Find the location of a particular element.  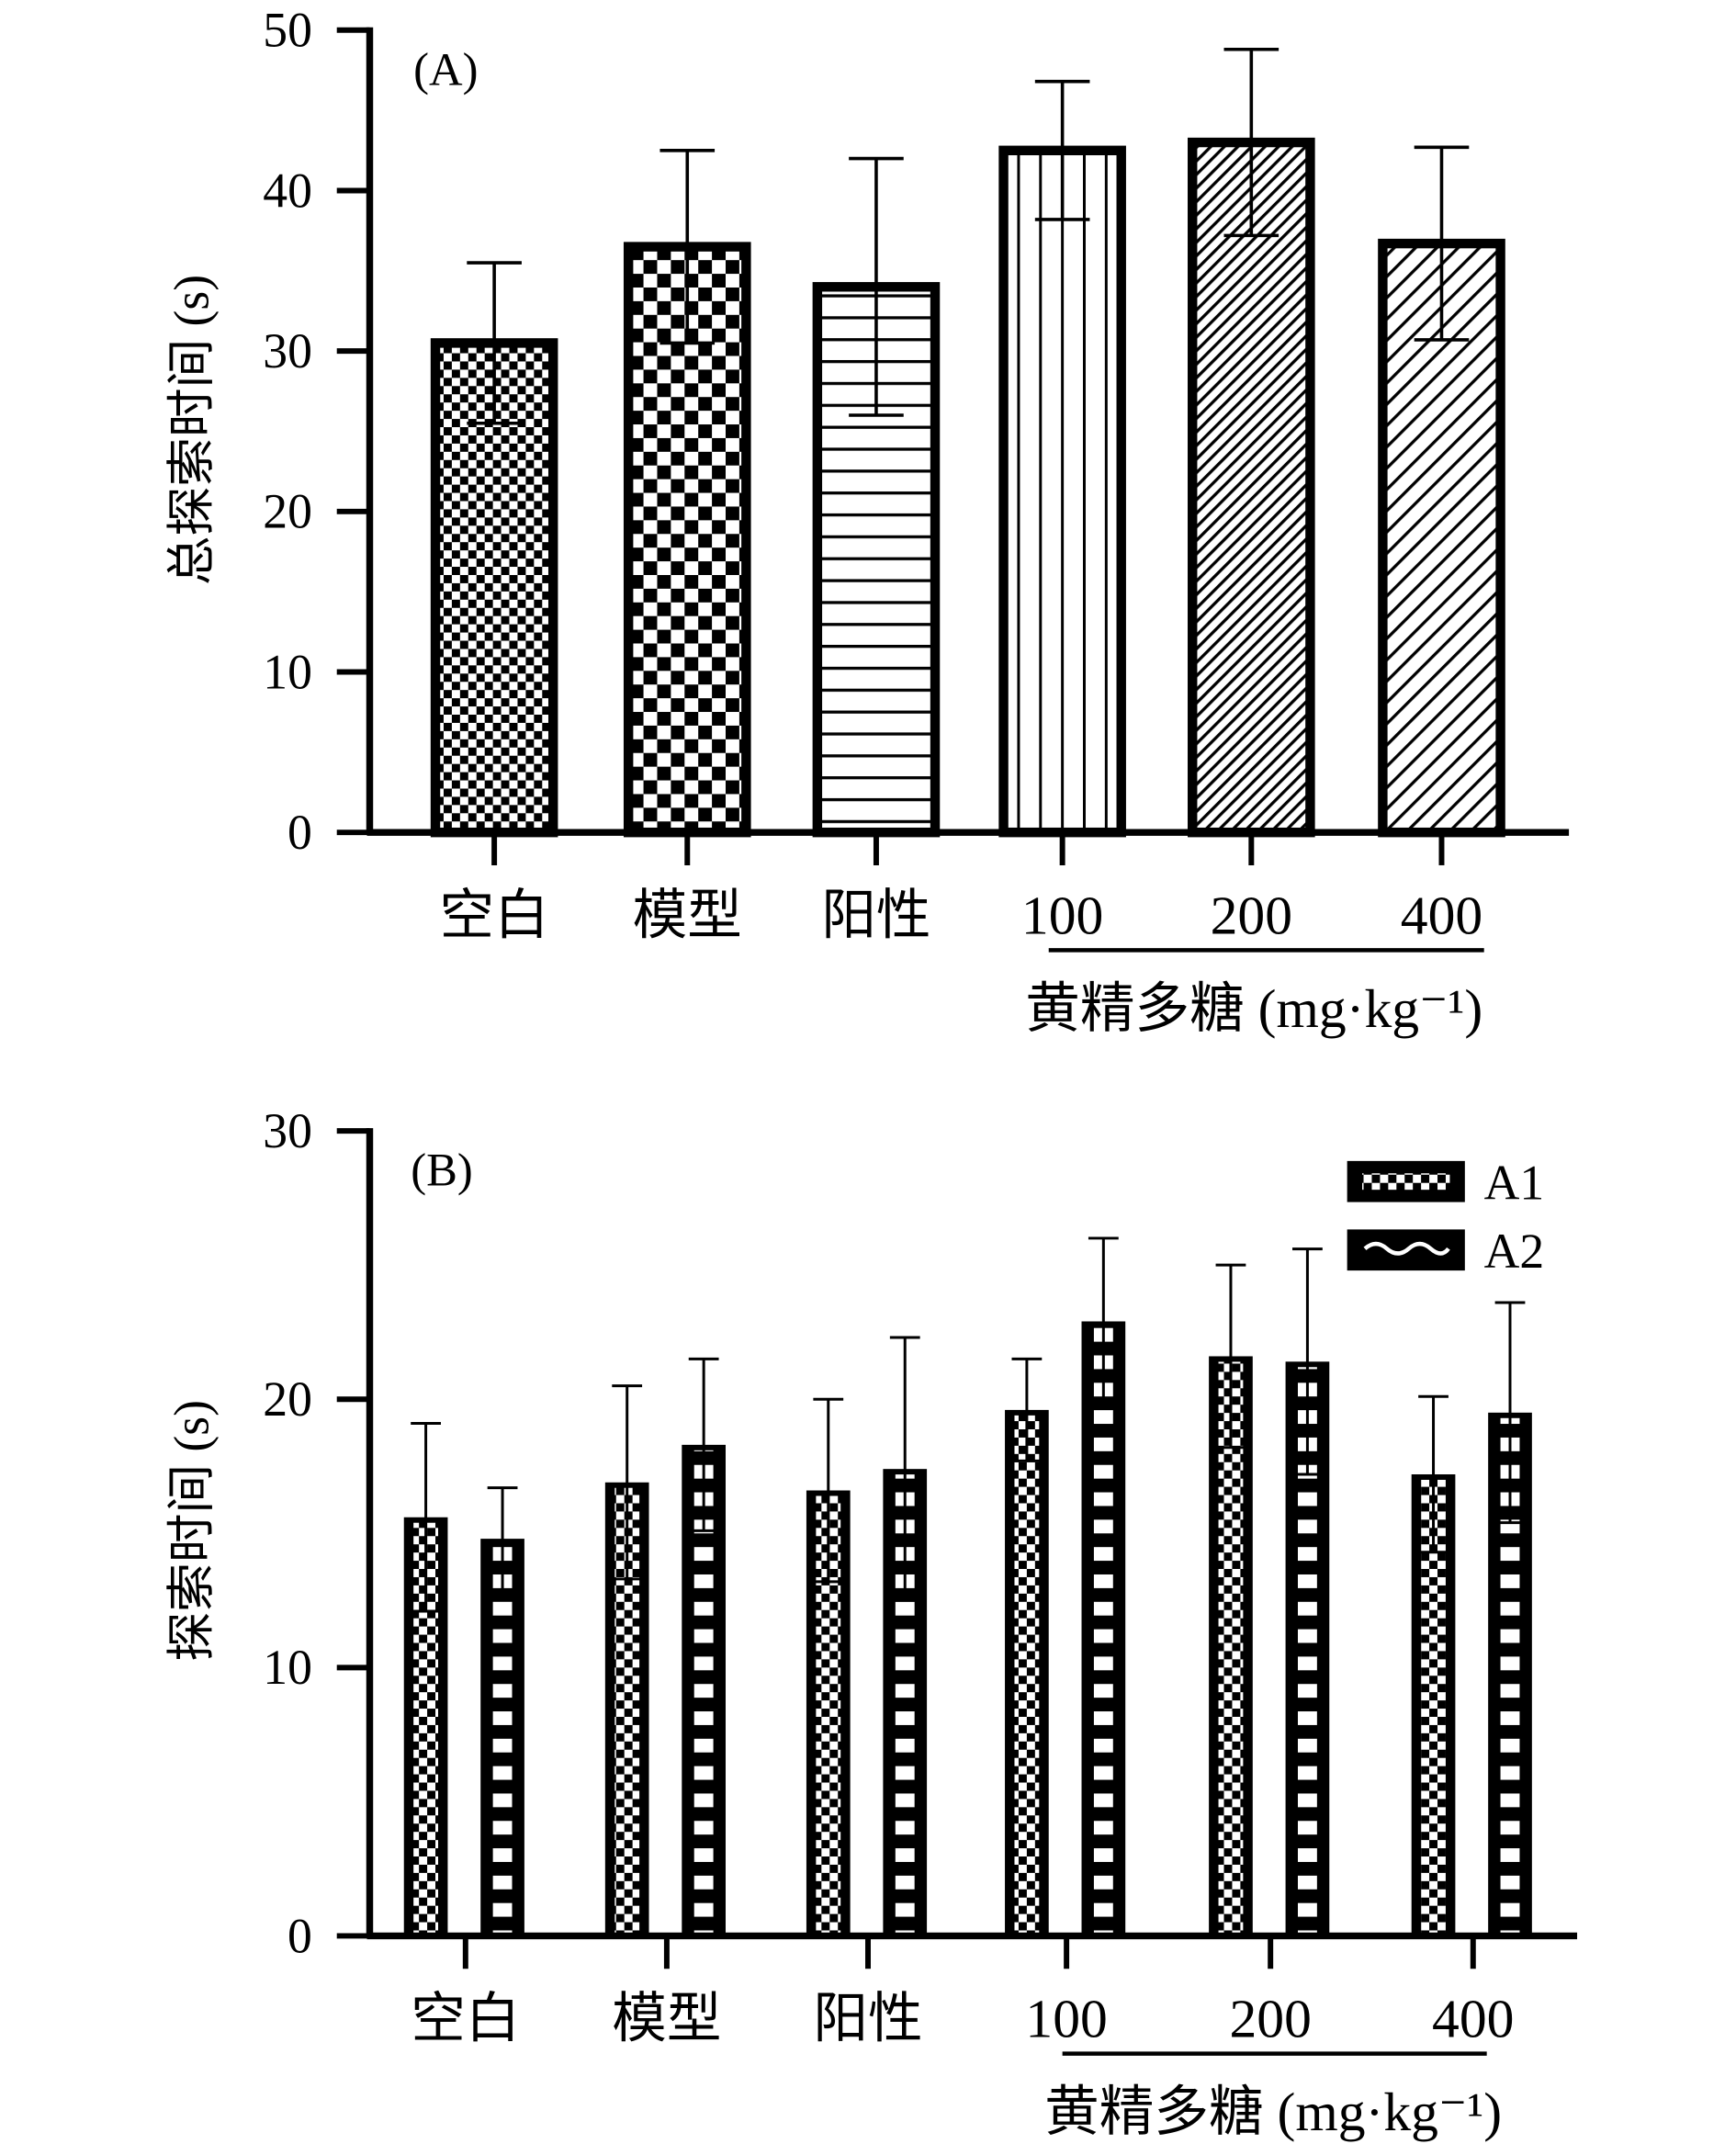

legend-item-a2: A2 is located at coordinates (1446, 1251).